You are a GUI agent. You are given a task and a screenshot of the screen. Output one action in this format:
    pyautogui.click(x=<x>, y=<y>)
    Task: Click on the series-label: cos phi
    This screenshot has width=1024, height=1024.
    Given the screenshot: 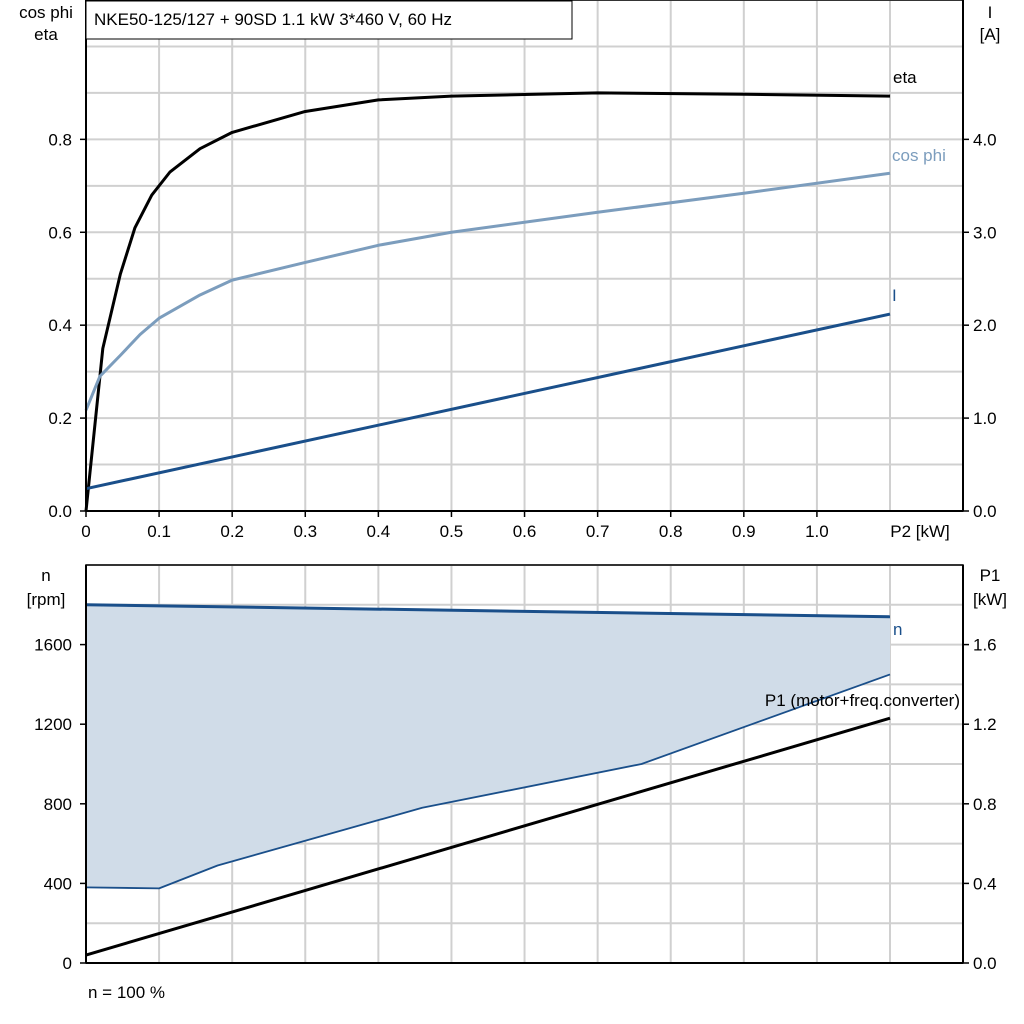 What is the action you would take?
    pyautogui.click(x=919, y=155)
    